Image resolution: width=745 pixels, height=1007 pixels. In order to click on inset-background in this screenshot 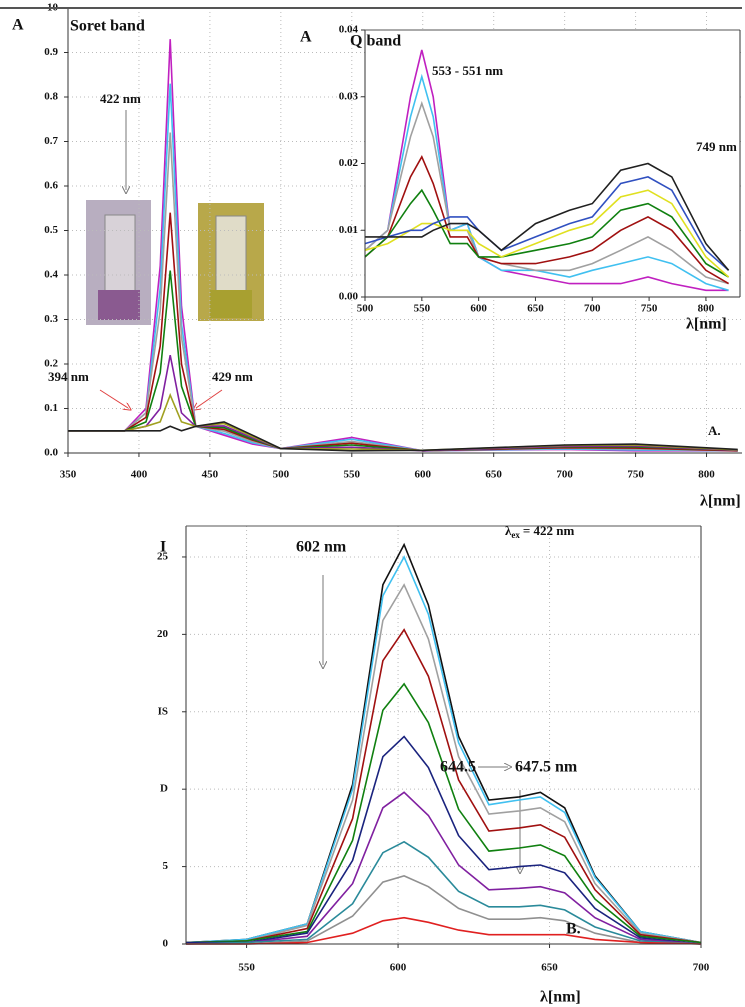, I will do `click(552, 163)`.